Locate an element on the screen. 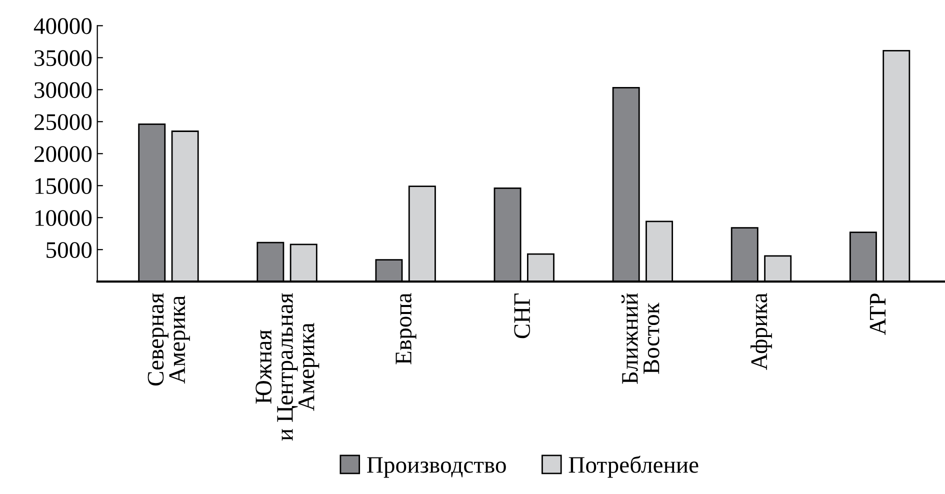 The height and width of the screenshot is (494, 945). y-tick-label: 15000 is located at coordinates (64, 186).